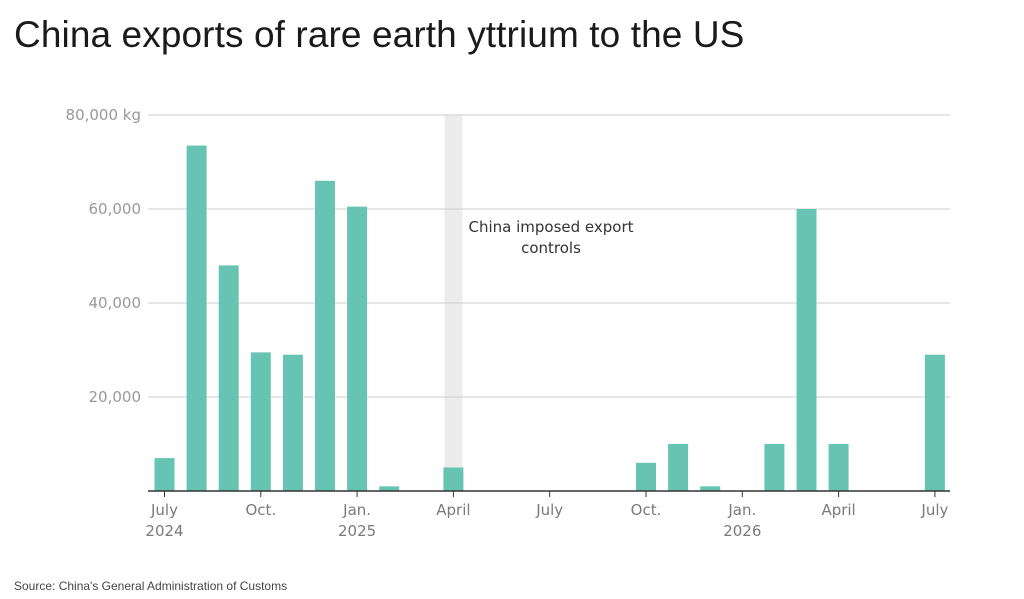 The width and height of the screenshot is (1024, 599). Describe the element at coordinates (115, 209) in the screenshot. I see `y-tick-label: 60,000` at that location.